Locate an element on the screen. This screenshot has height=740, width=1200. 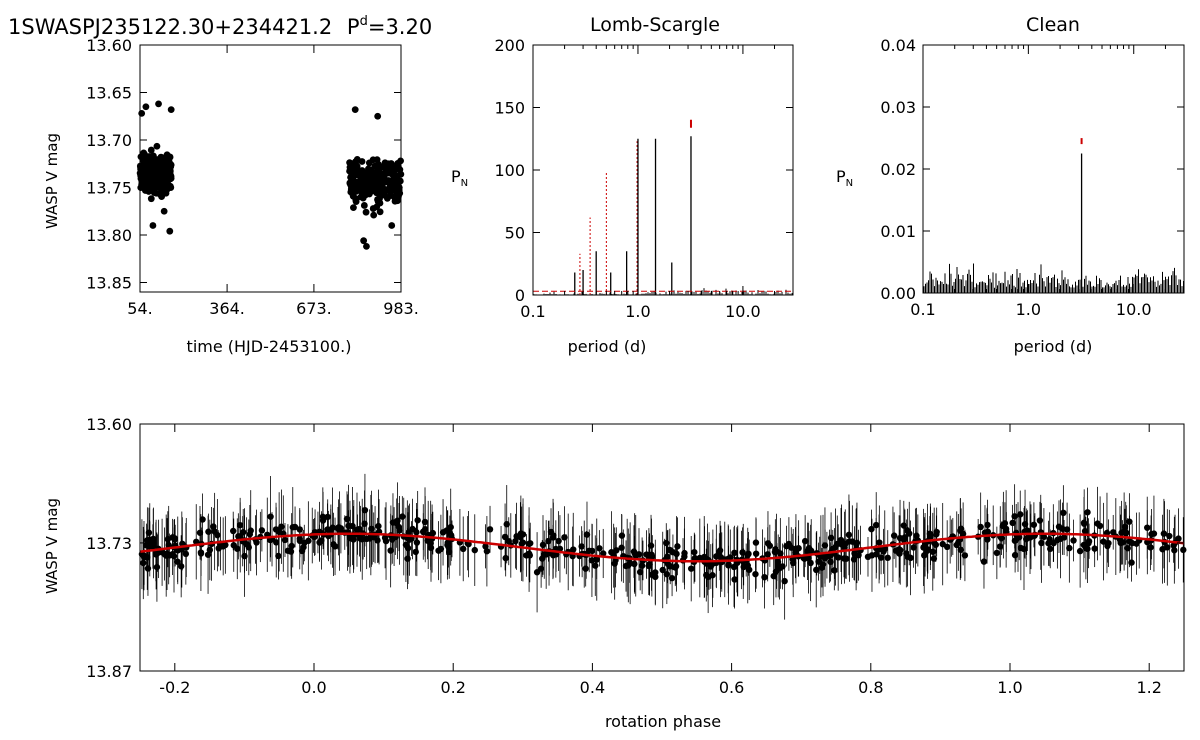
x-tick-label: 1.0 is located at coordinates (637, 311).